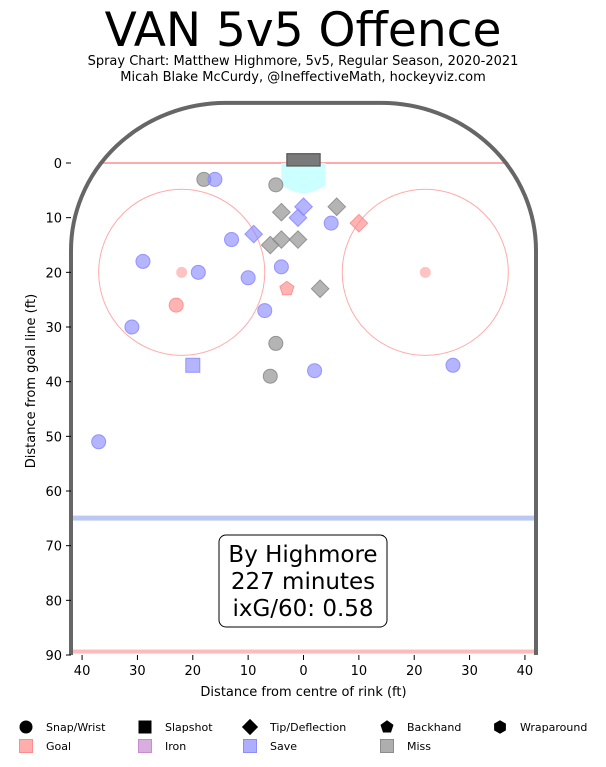 The height and width of the screenshot is (767, 606). What do you see at coordinates (53, 219) in the screenshot?
I see `y-tick-label: 10` at bounding box center [53, 219].